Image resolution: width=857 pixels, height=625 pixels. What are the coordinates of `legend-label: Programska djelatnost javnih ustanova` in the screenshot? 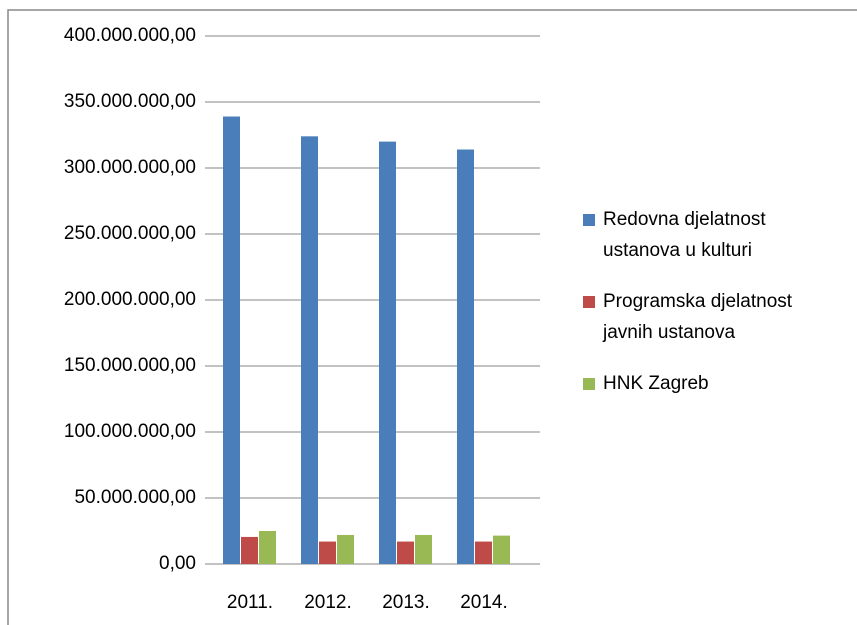 It's located at (698, 317).